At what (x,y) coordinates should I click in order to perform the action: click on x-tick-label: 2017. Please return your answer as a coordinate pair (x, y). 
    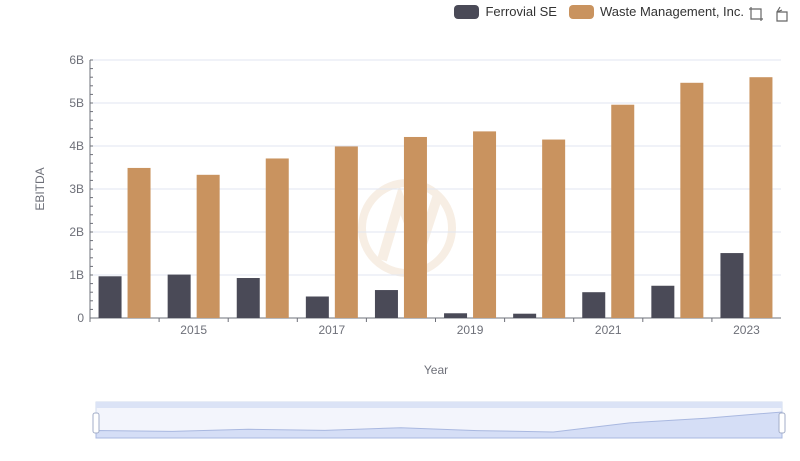
    Looking at the image, I should click on (331, 330).